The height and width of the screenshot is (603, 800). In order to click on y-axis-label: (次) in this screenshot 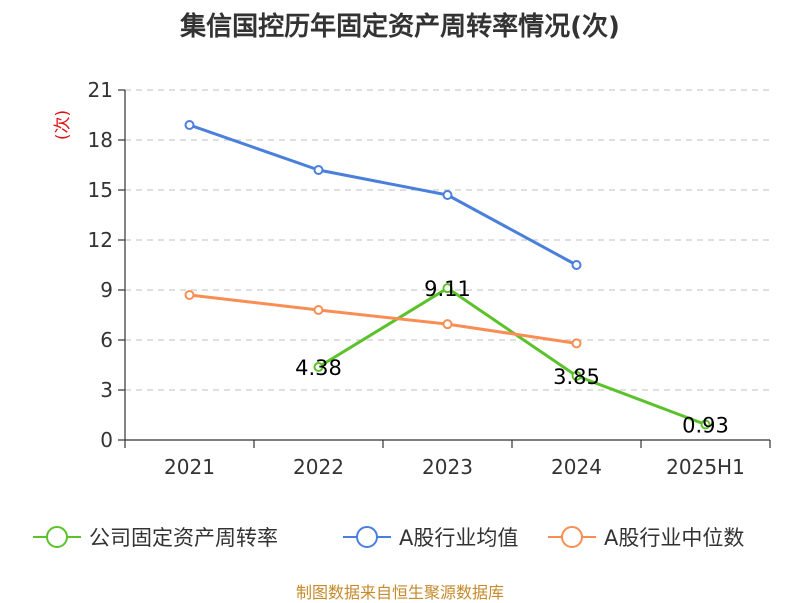, I will do `click(63, 125)`.